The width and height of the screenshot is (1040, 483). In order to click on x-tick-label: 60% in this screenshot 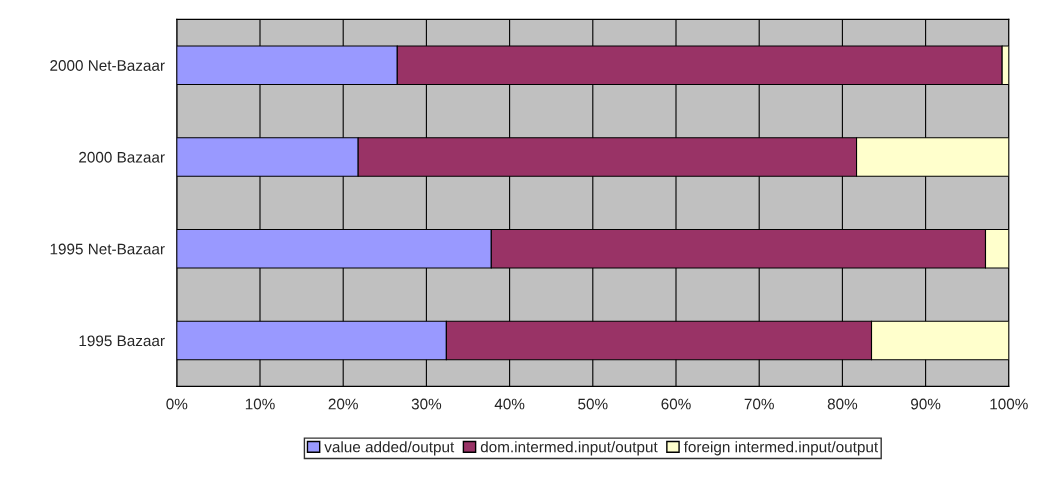, I will do `click(676, 404)`.